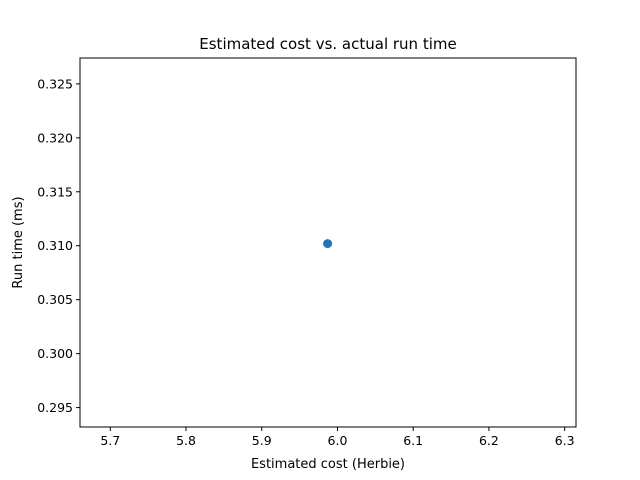  What do you see at coordinates (55, 137) in the screenshot?
I see `y-tick-label: 0.320` at bounding box center [55, 137].